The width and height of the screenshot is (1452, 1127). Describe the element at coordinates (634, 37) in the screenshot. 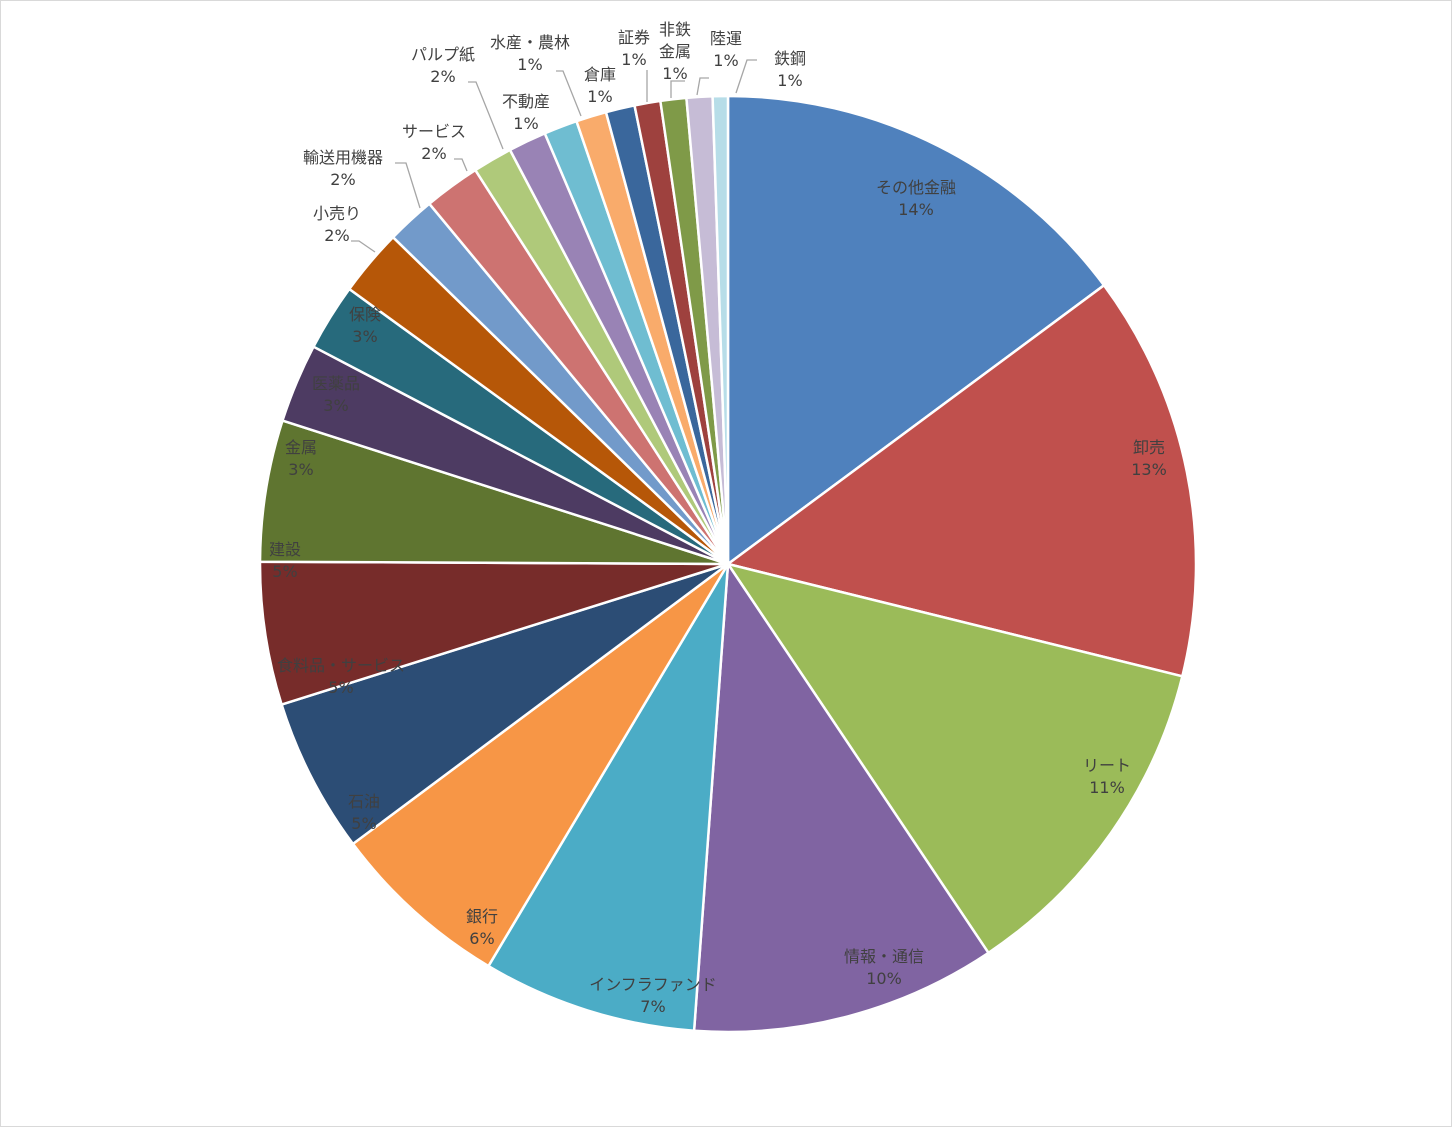

I see `slice-name: 証券` at that location.